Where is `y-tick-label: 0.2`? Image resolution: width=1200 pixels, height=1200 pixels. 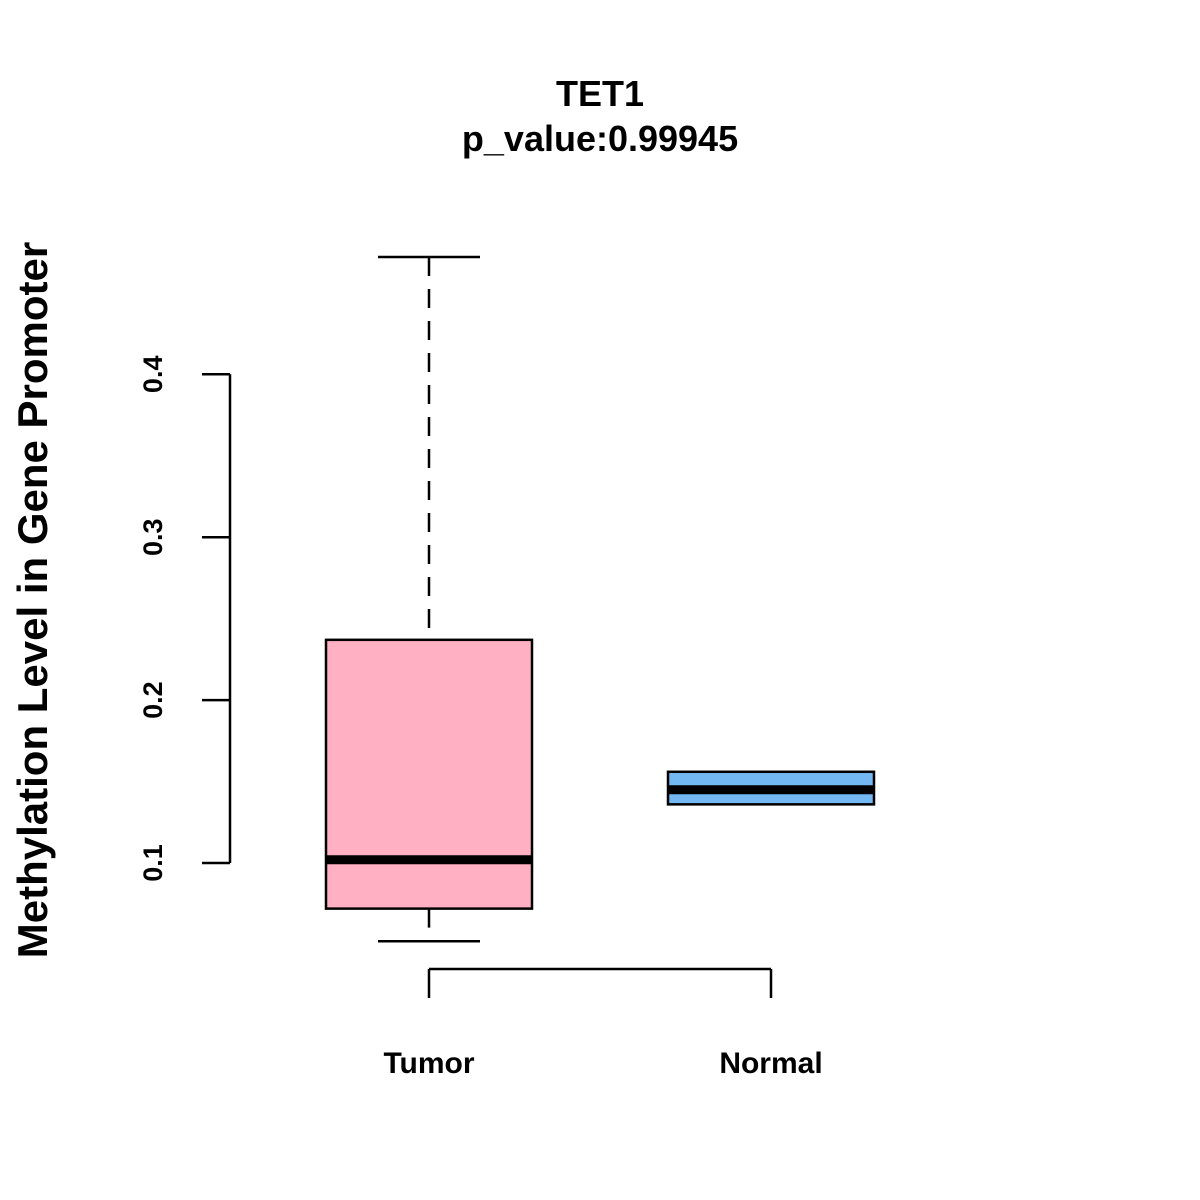
y-tick-label: 0.2 is located at coordinates (153, 700).